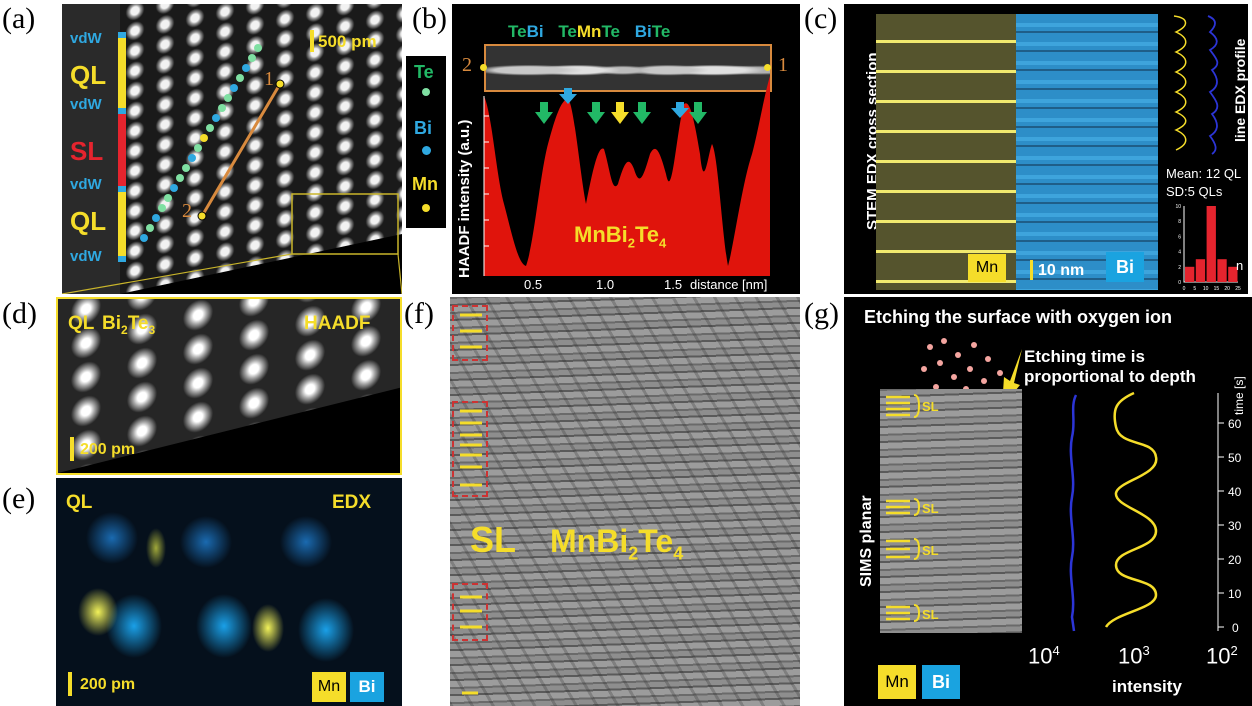 Image resolution: width=1252 pixels, height=706 pixels. I want to click on marker-2: 2, so click(187, 211).